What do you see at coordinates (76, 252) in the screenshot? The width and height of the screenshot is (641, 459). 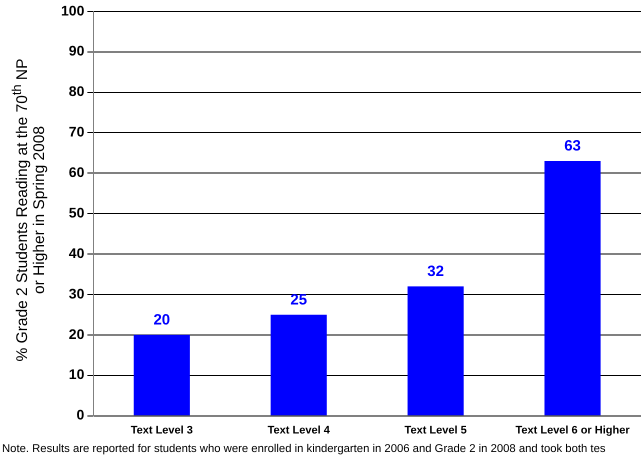 I see `y-tick-label: 40` at bounding box center [76, 252].